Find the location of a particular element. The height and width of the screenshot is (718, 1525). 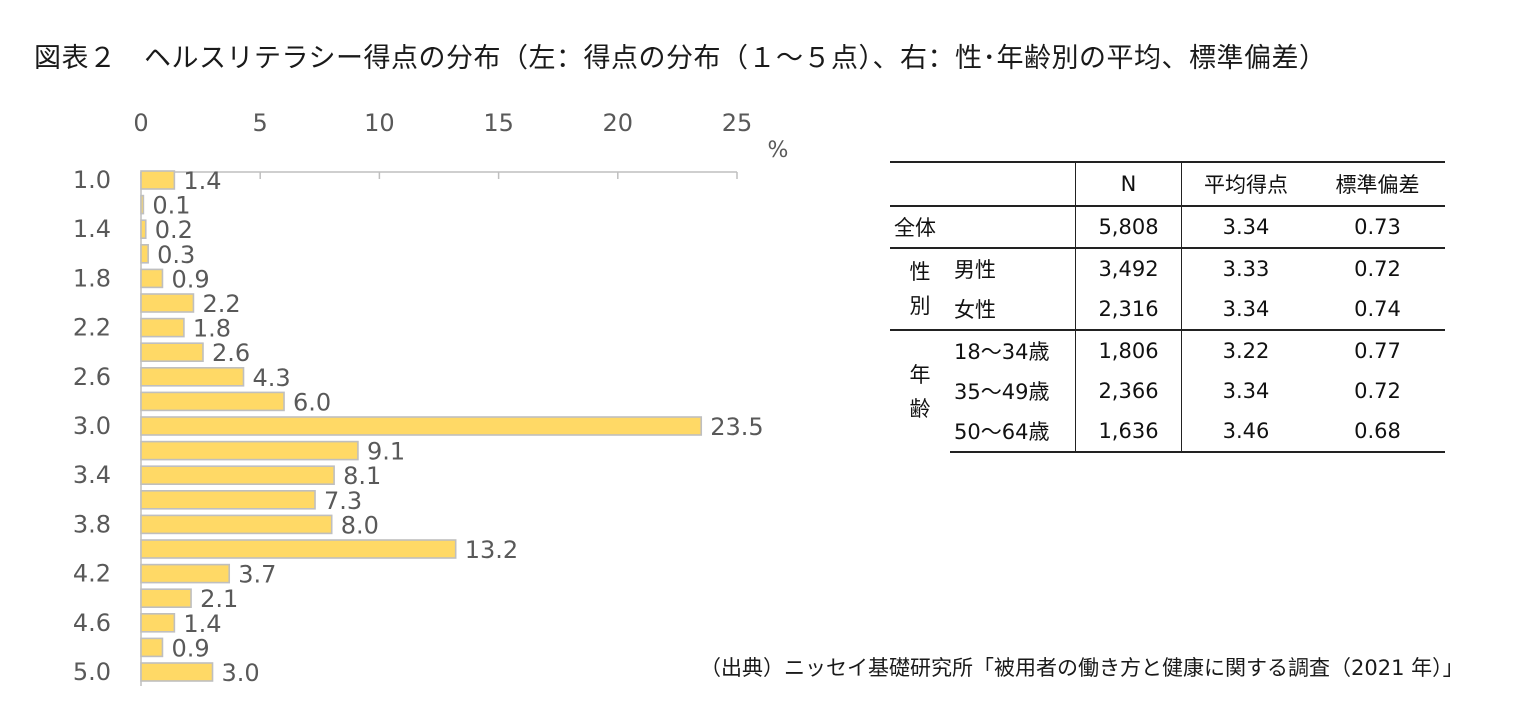

row-label-female: 女性 is located at coordinates (975, 310).